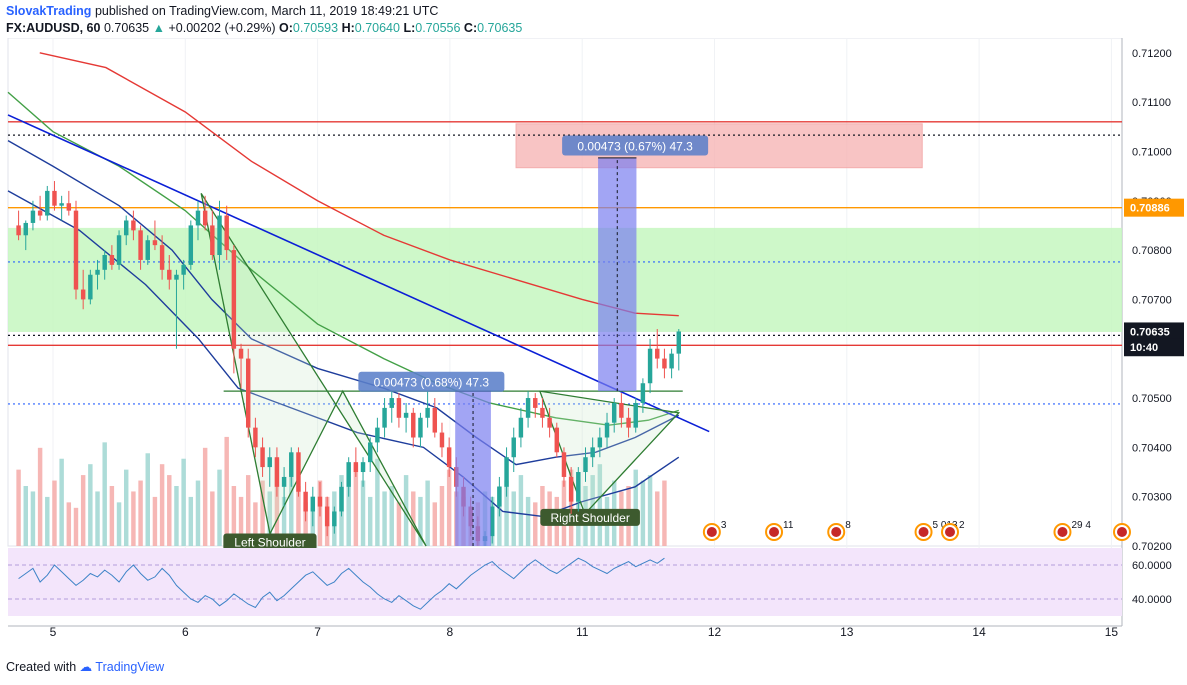  What do you see at coordinates (565, 279) in the screenshot?
I see `green-zone` at bounding box center [565, 279].